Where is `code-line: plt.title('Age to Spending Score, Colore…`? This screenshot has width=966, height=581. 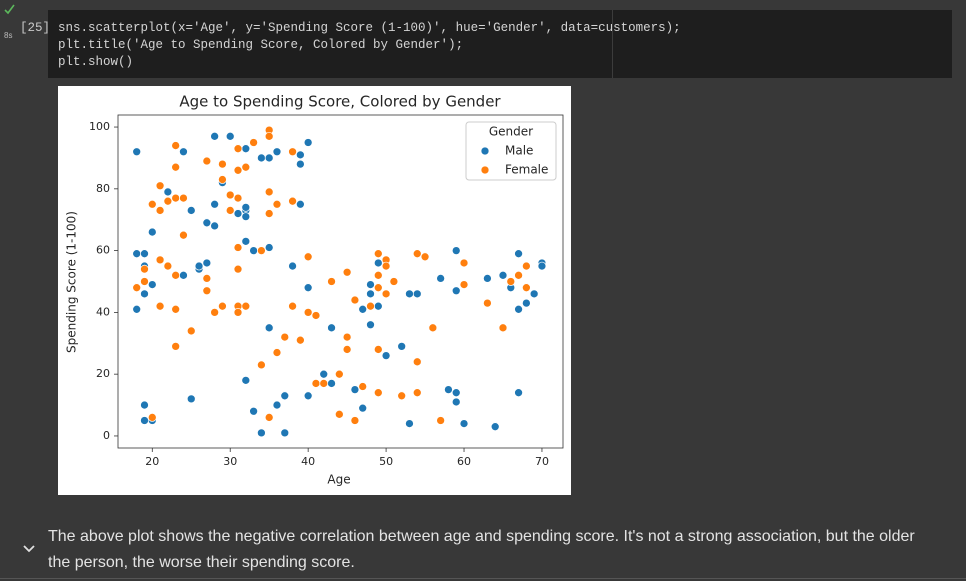 code-line: plt.title('Age to Spending Score, Colore… is located at coordinates (261, 45).